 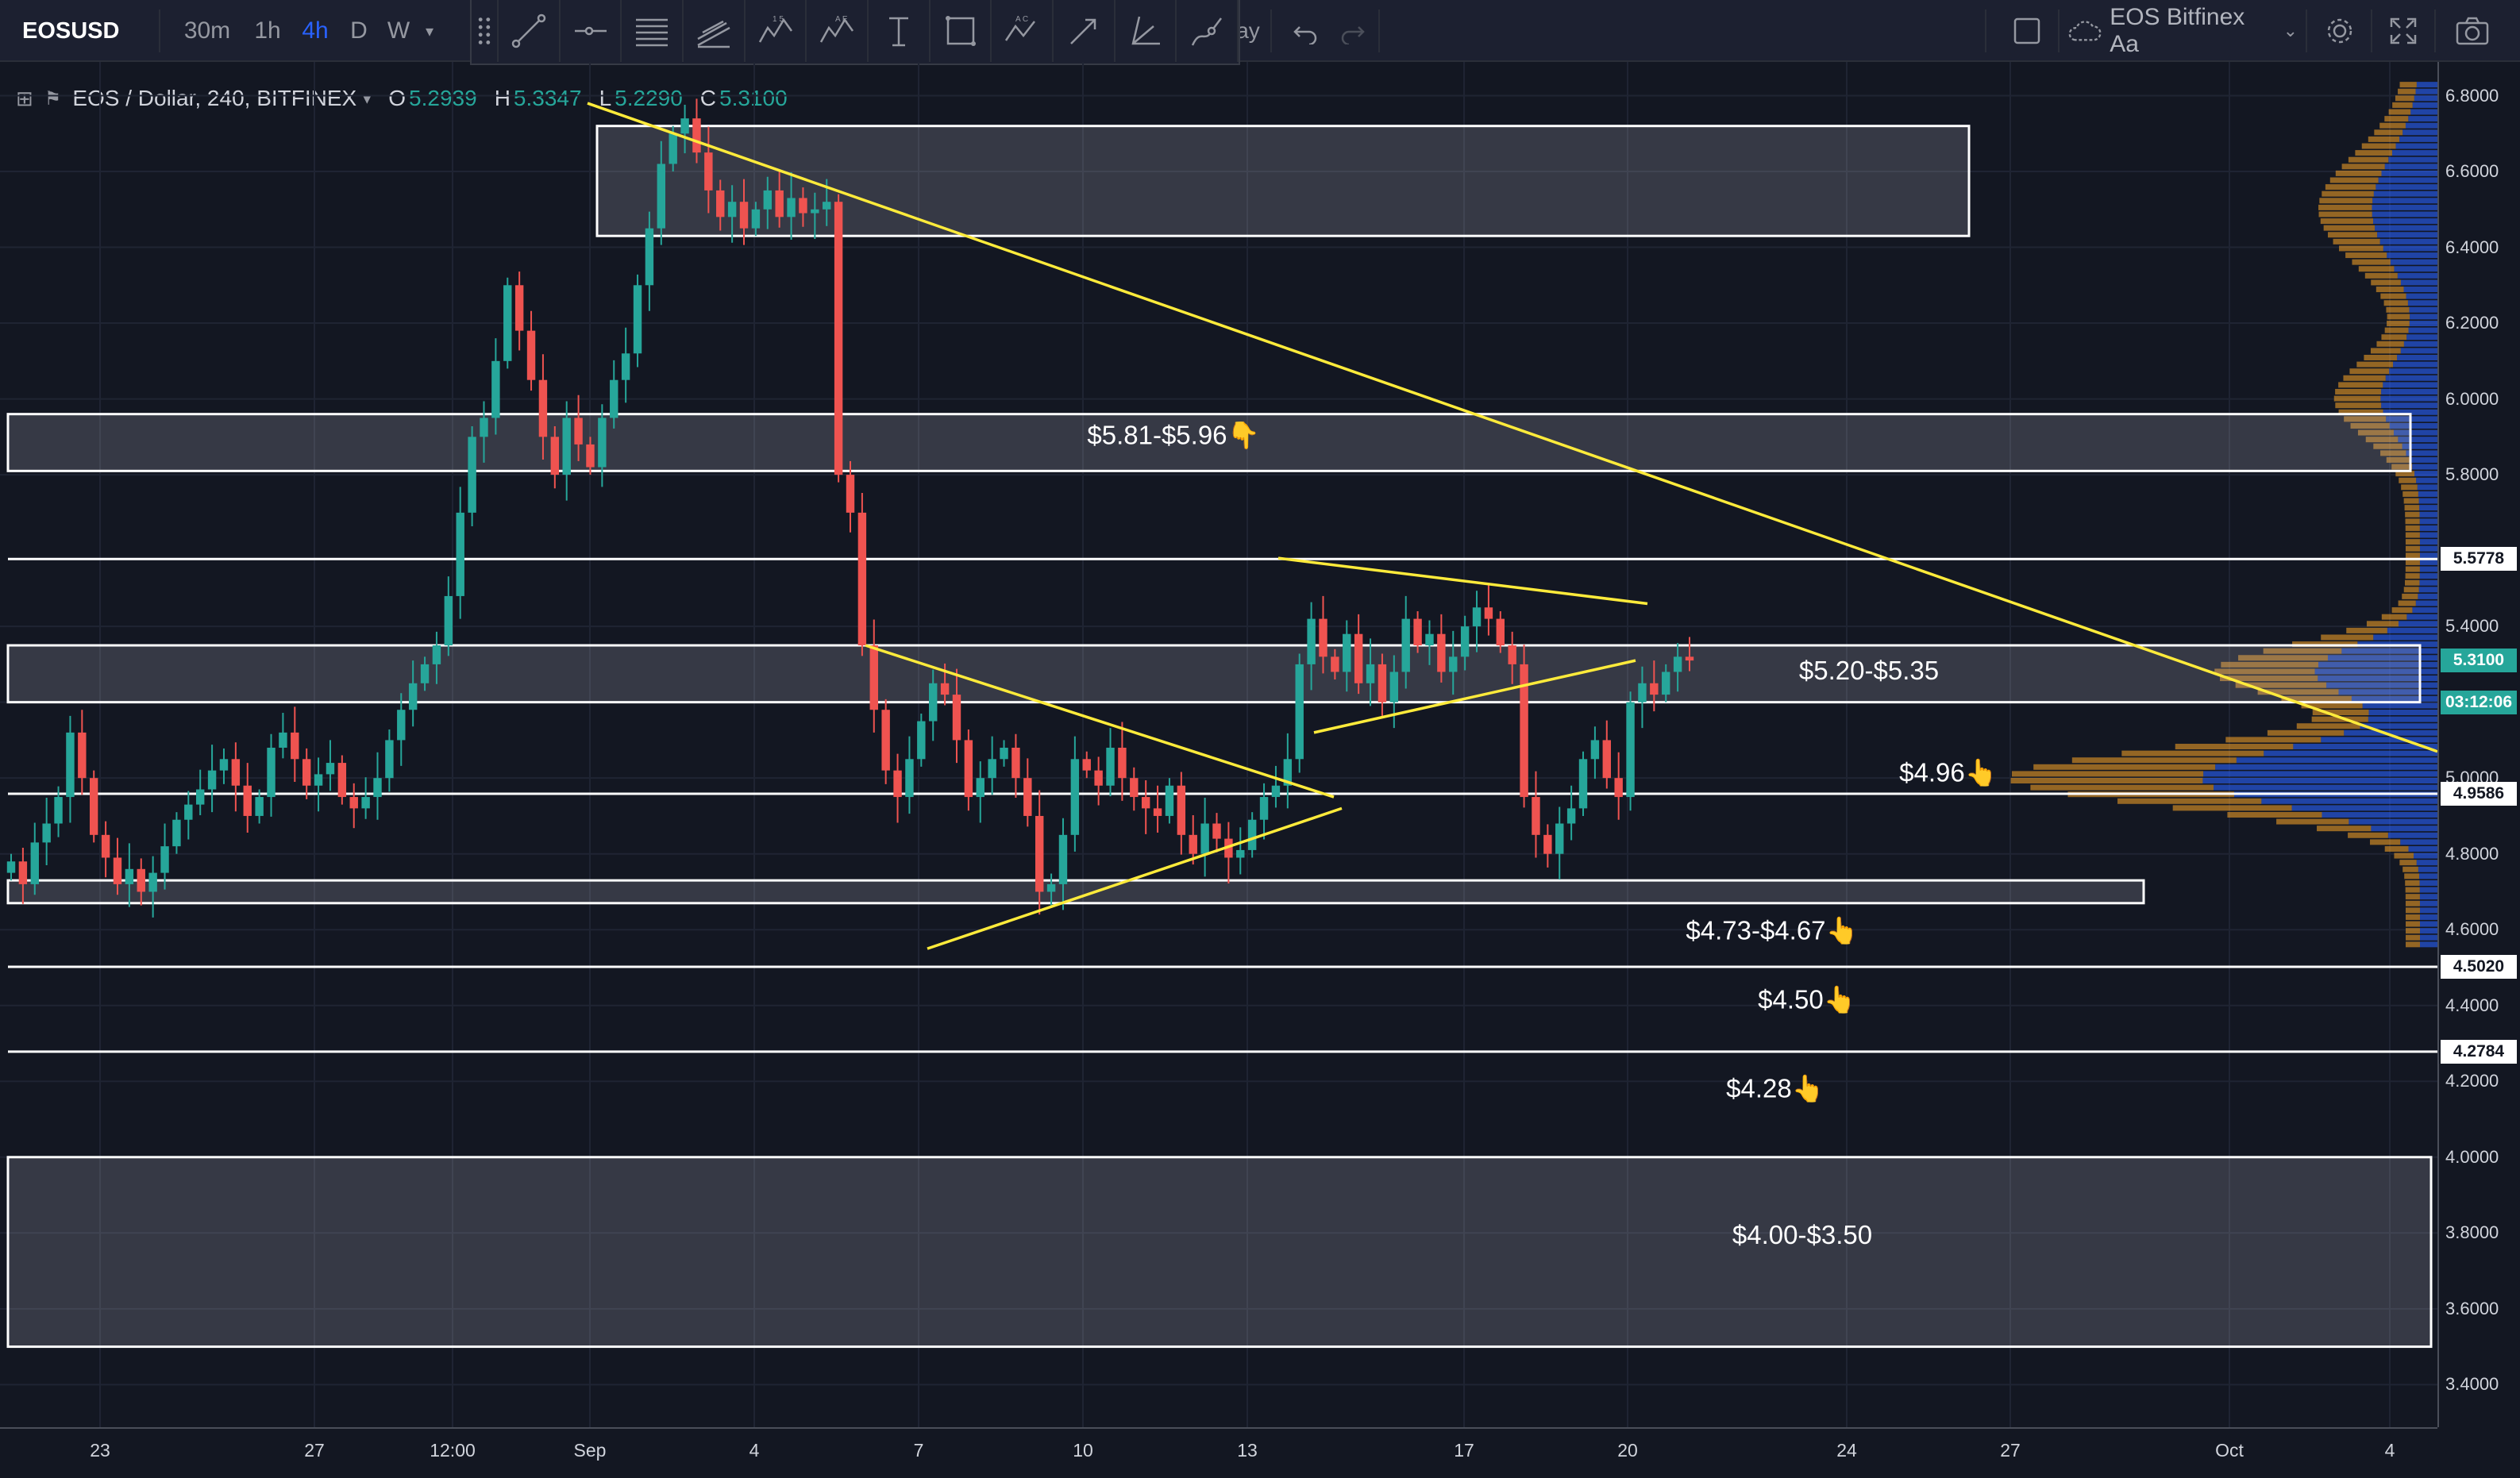 What do you see at coordinates (2027, 31) in the screenshot?
I see `hide-drawings-icon` at bounding box center [2027, 31].